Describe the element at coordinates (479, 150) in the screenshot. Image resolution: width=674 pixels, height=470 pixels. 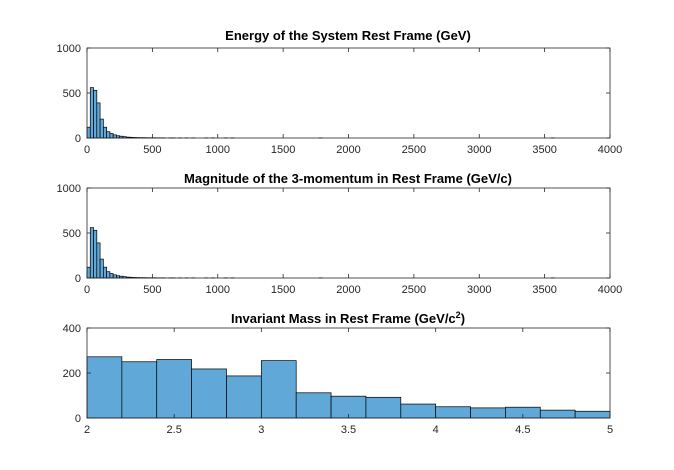
I see `plot-energy-xtick-label-6: 3000` at that location.